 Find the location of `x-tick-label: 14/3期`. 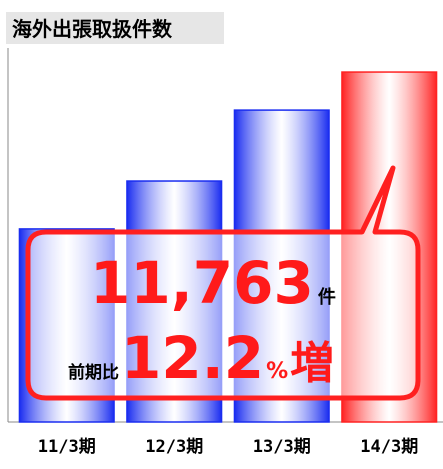

x-tick-label: 14/3期 is located at coordinates (389, 447).